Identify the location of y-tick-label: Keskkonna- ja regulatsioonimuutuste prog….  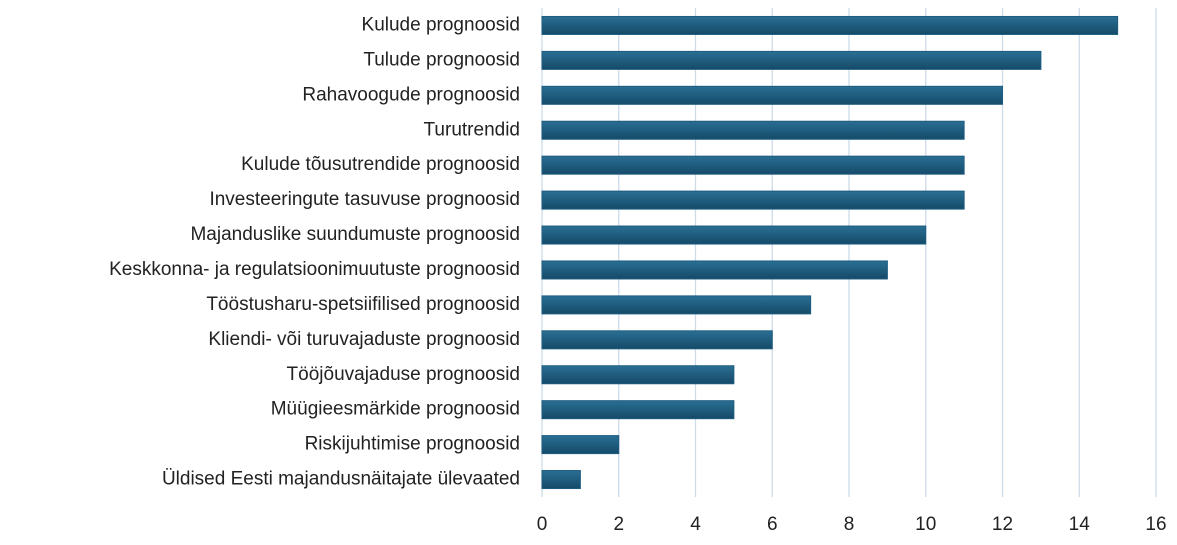
(314, 269).